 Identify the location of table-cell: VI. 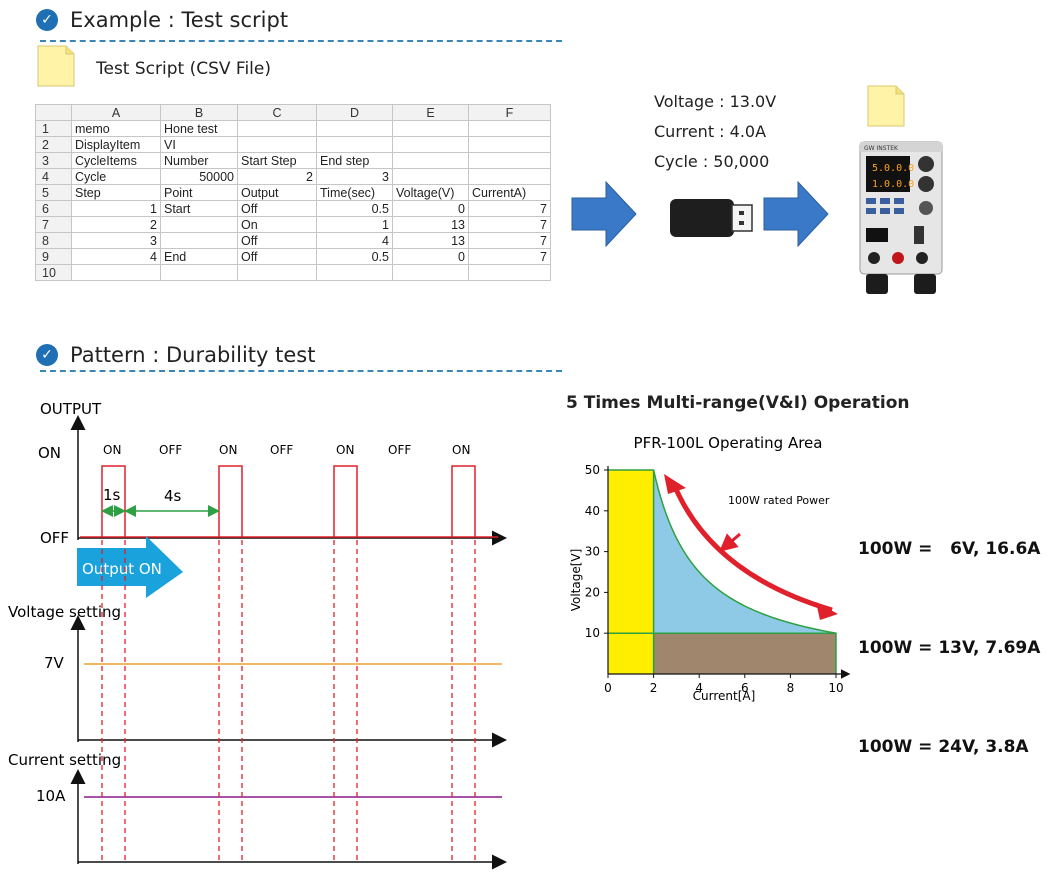
(199, 144).